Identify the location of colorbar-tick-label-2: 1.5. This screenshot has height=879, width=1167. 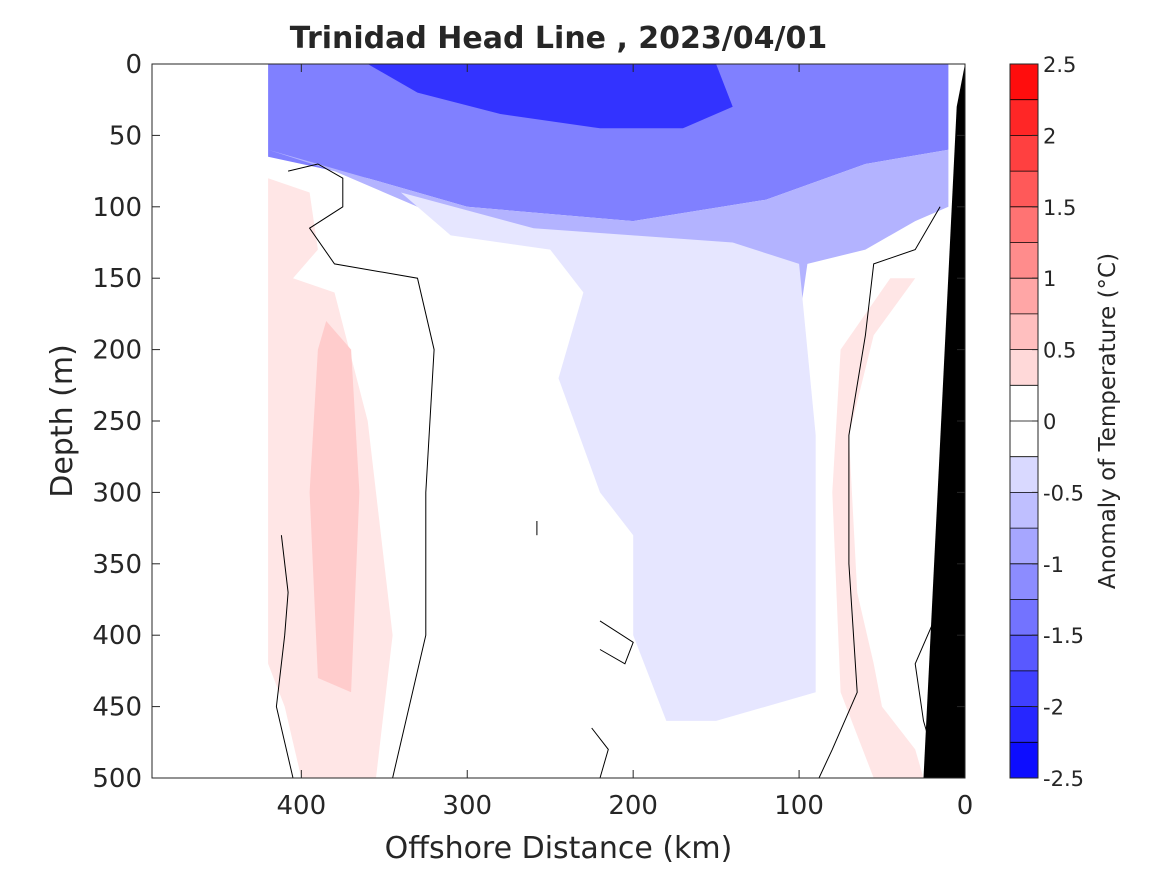
(1059, 208).